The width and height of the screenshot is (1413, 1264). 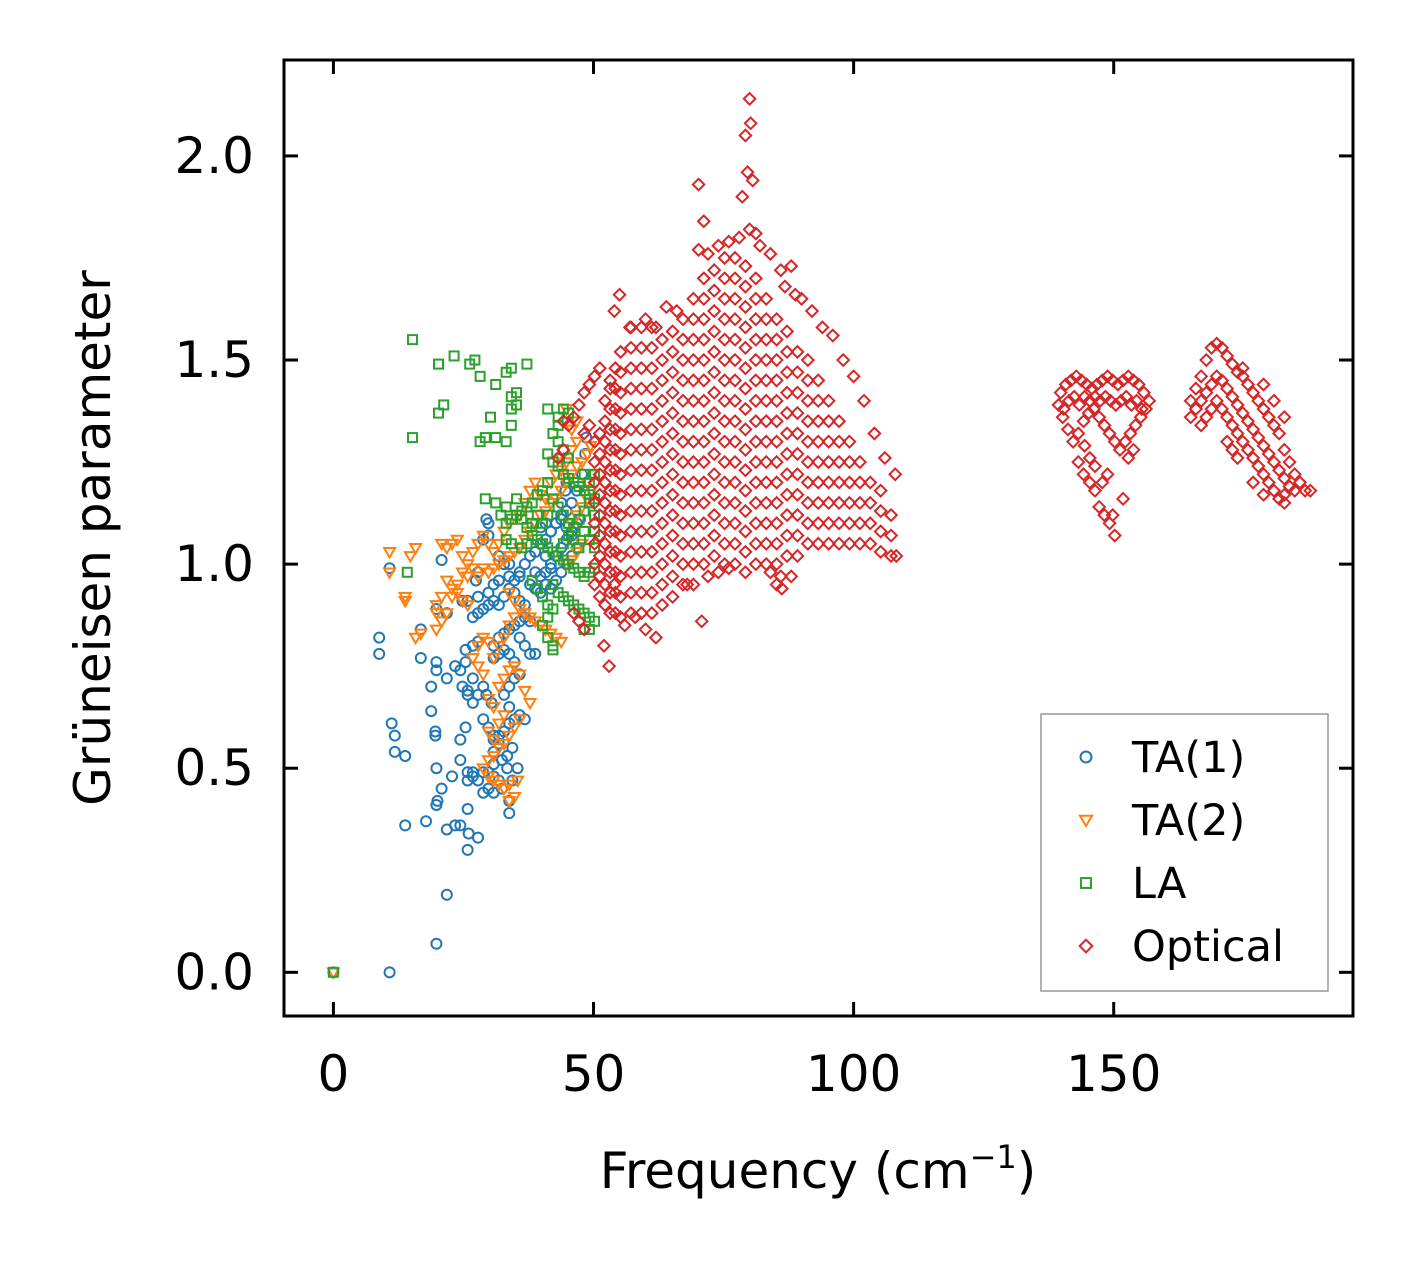 What do you see at coordinates (1188, 758) in the screenshot?
I see `legend-label: TA(1)` at bounding box center [1188, 758].